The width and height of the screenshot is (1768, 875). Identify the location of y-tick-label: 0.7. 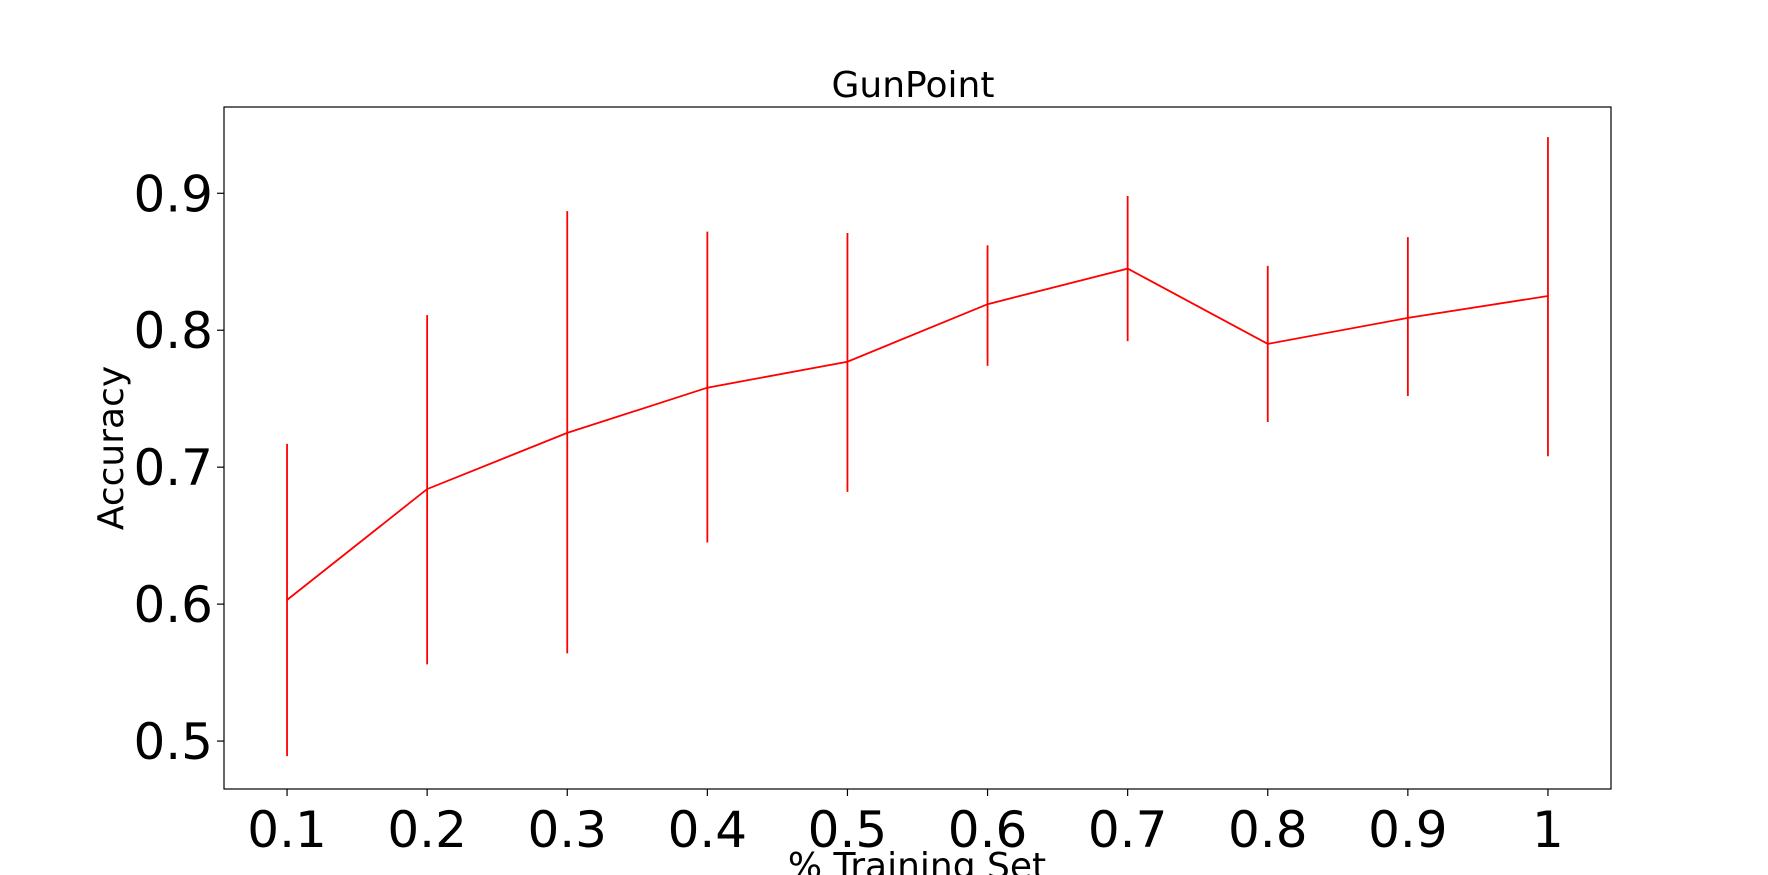
(173, 468).